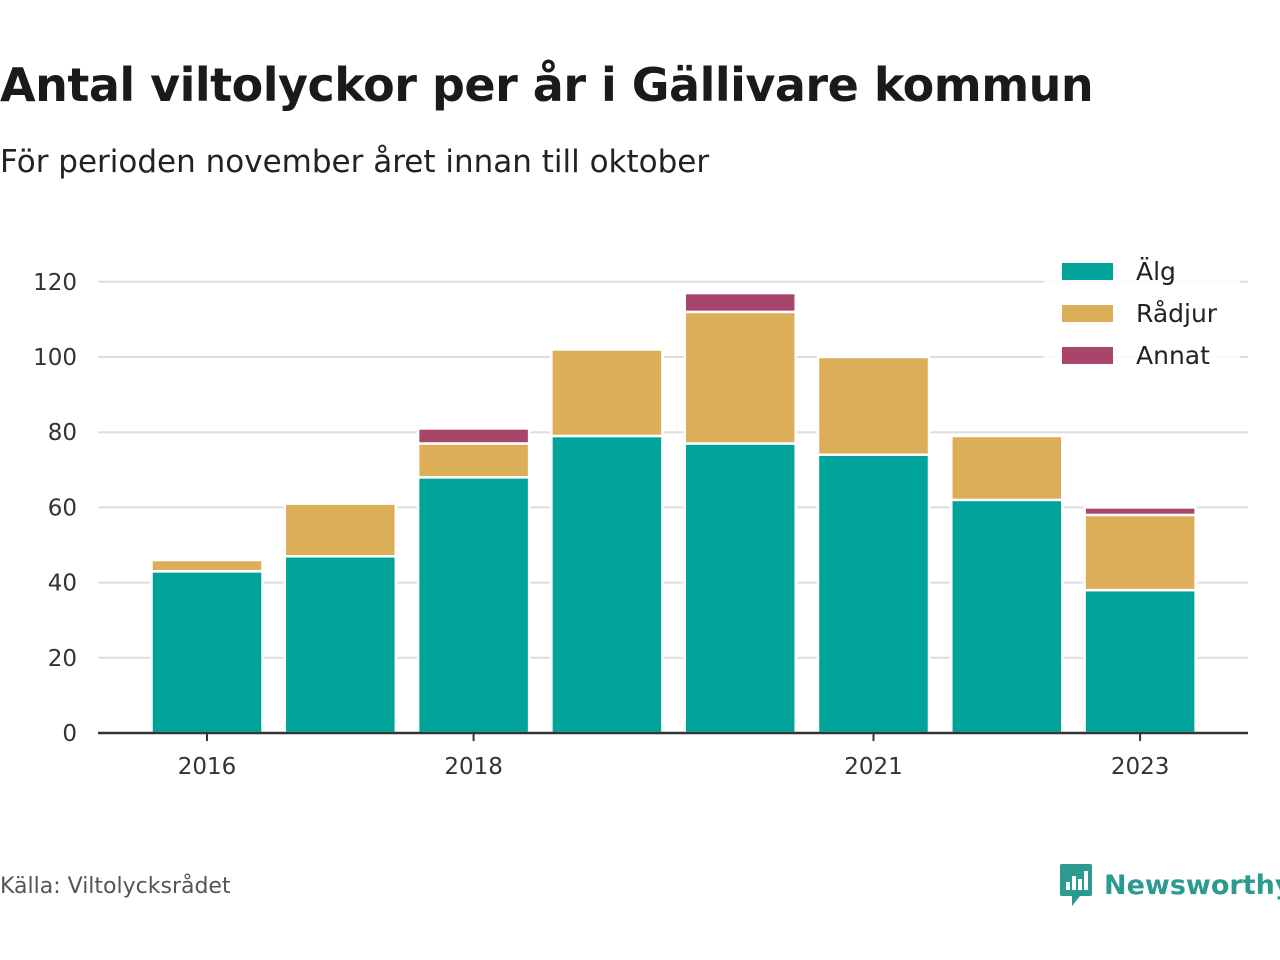 The height and width of the screenshot is (960, 1280). I want to click on bar-älg-2017, so click(340, 645).